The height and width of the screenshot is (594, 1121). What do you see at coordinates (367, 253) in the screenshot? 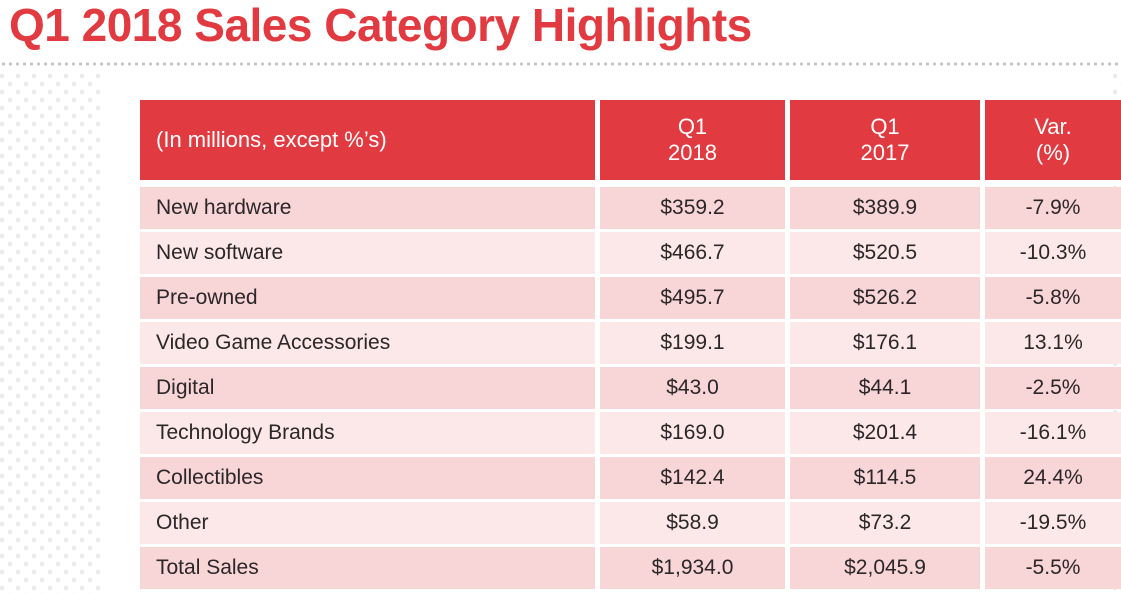
I see `row-label: New software` at bounding box center [367, 253].